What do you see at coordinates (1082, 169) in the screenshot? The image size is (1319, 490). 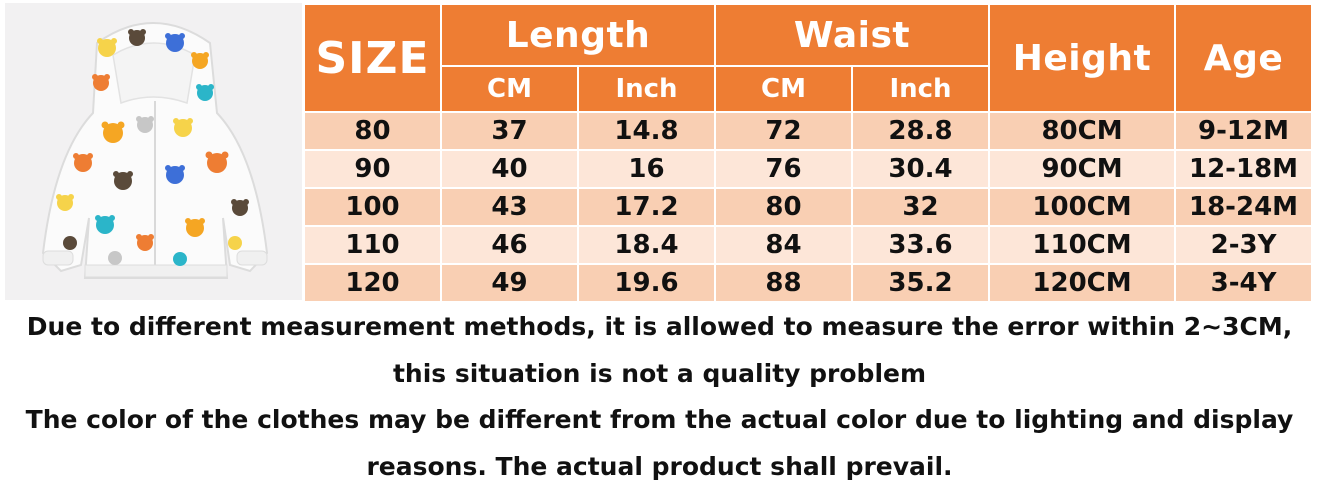 I see `cell-height: 90CM` at bounding box center [1082, 169].